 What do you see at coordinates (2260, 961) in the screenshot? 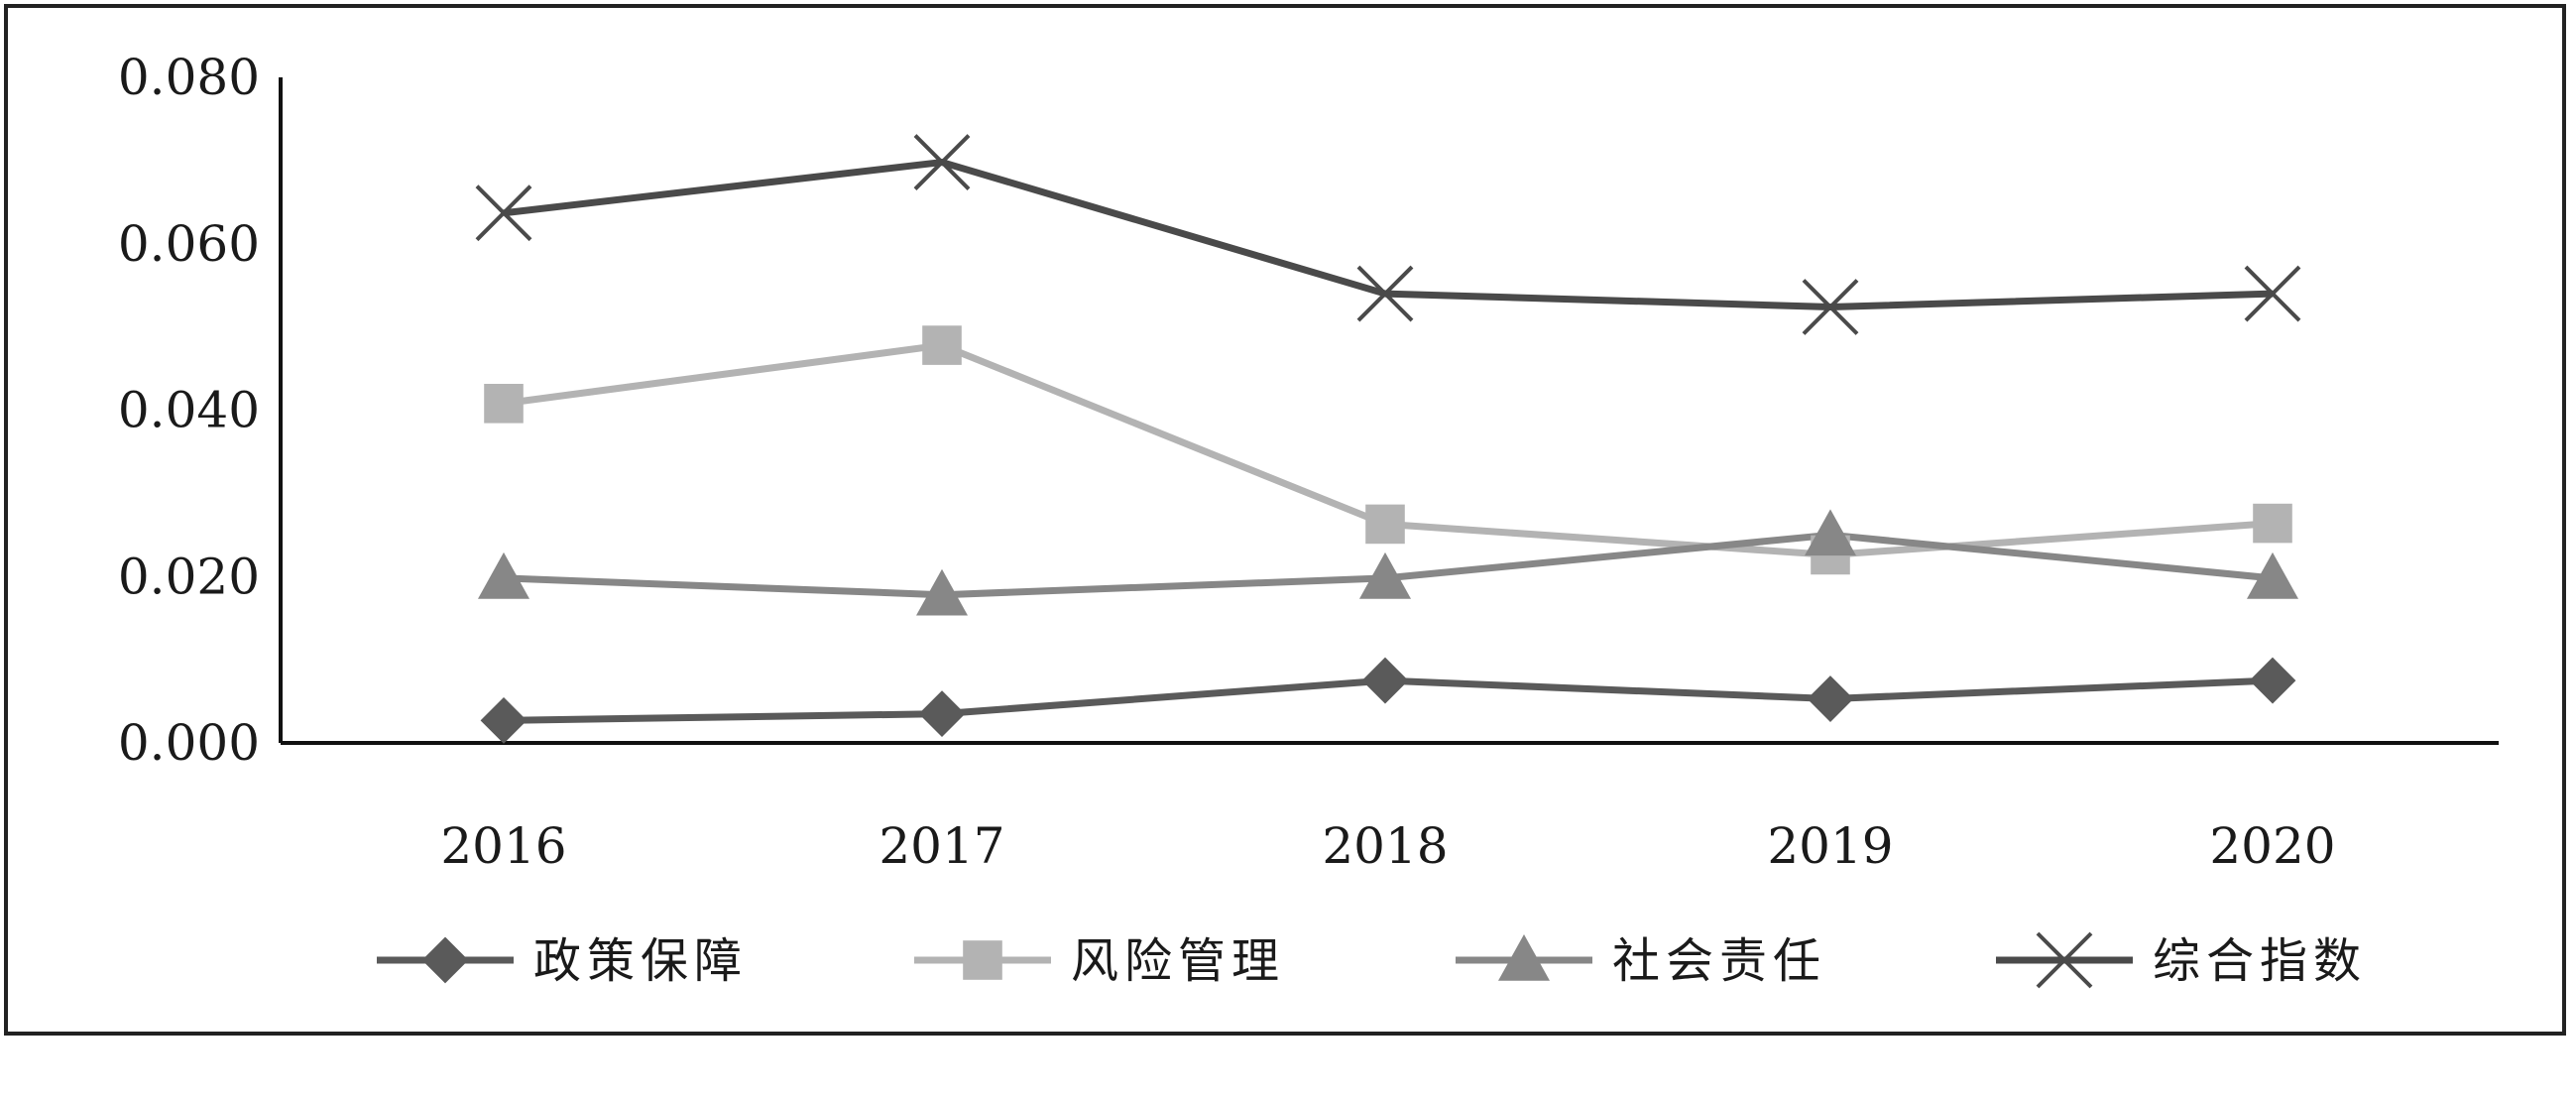
I see `legend-label: 综合指数` at bounding box center [2260, 961].